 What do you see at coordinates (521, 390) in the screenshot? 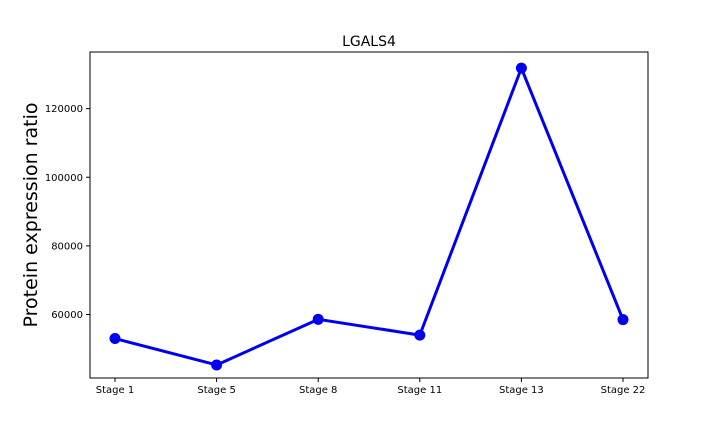
I see `x-tick-label: Stage 13` at bounding box center [521, 390].